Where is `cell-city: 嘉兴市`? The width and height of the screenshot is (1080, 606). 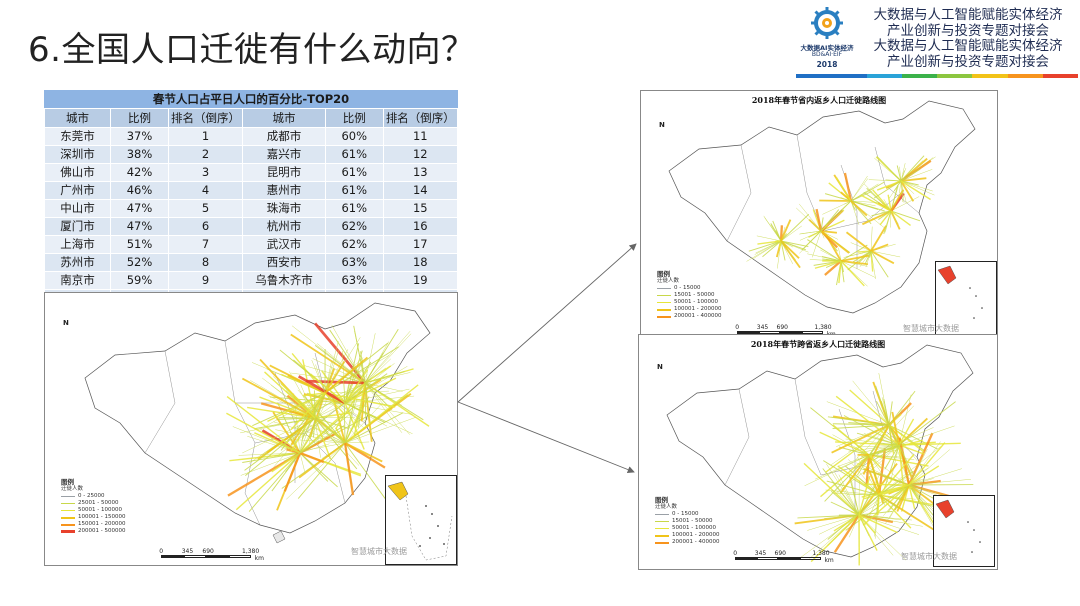
cell-city: 嘉兴市 is located at coordinates (284, 154).